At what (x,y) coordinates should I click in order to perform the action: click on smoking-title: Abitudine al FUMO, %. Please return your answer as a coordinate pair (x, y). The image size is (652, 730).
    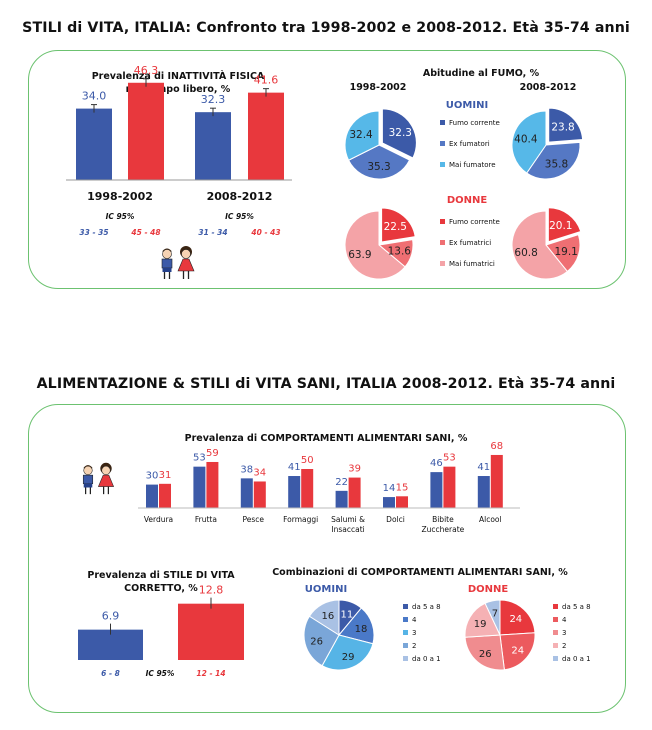
    Looking at the image, I should click on (481, 73).